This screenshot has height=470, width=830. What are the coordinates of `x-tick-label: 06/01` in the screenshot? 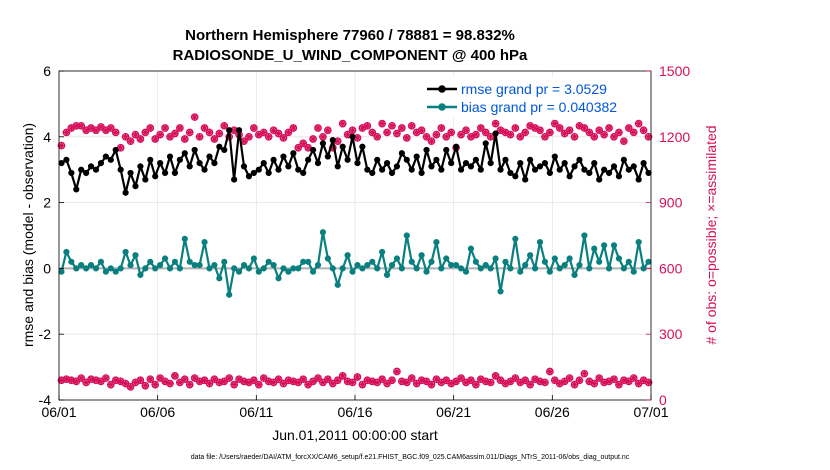 It's located at (58, 412).